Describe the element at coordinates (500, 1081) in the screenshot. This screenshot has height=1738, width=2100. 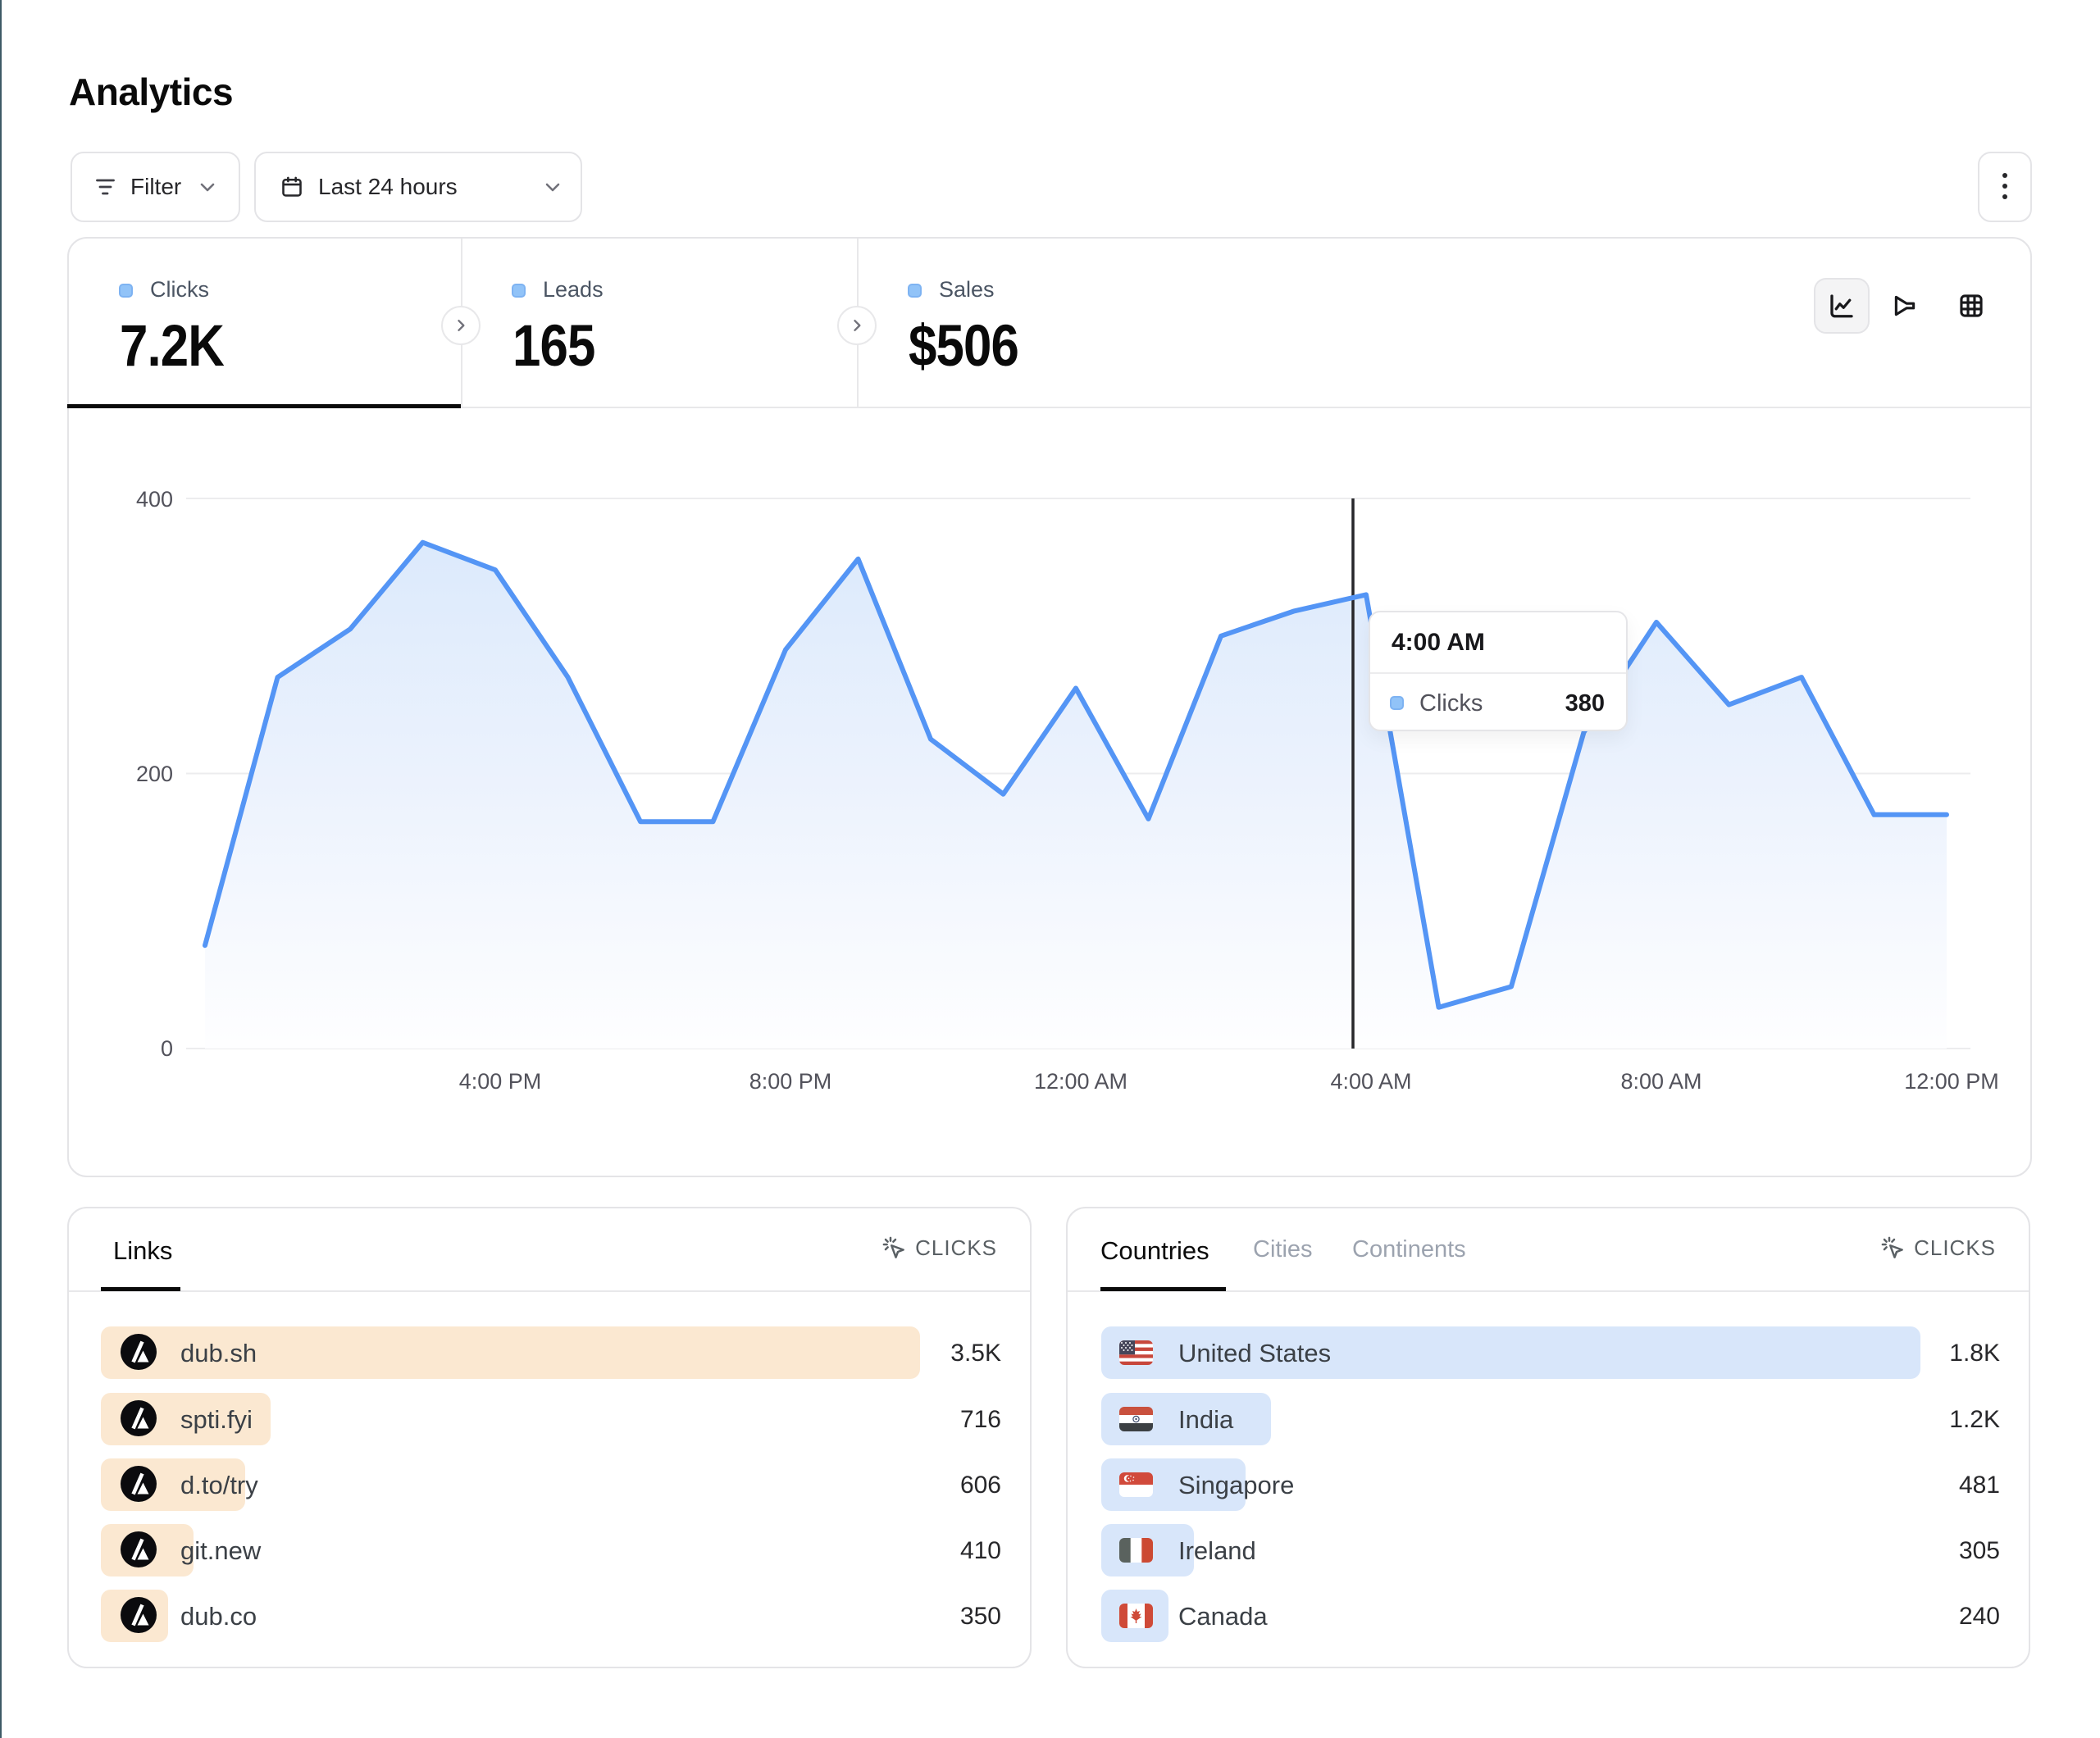
I see `svg-text: 4:00 PM` at that location.